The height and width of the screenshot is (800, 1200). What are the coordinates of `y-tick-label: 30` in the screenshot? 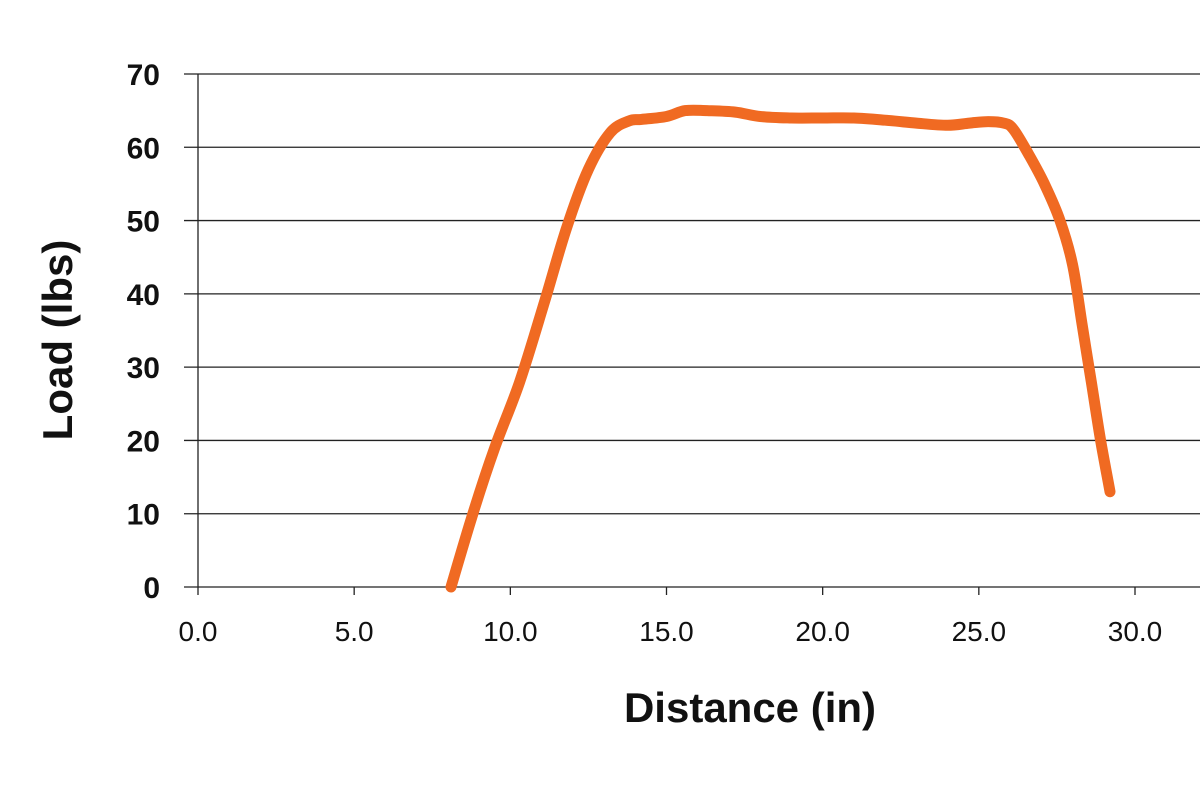 It's located at (143, 368).